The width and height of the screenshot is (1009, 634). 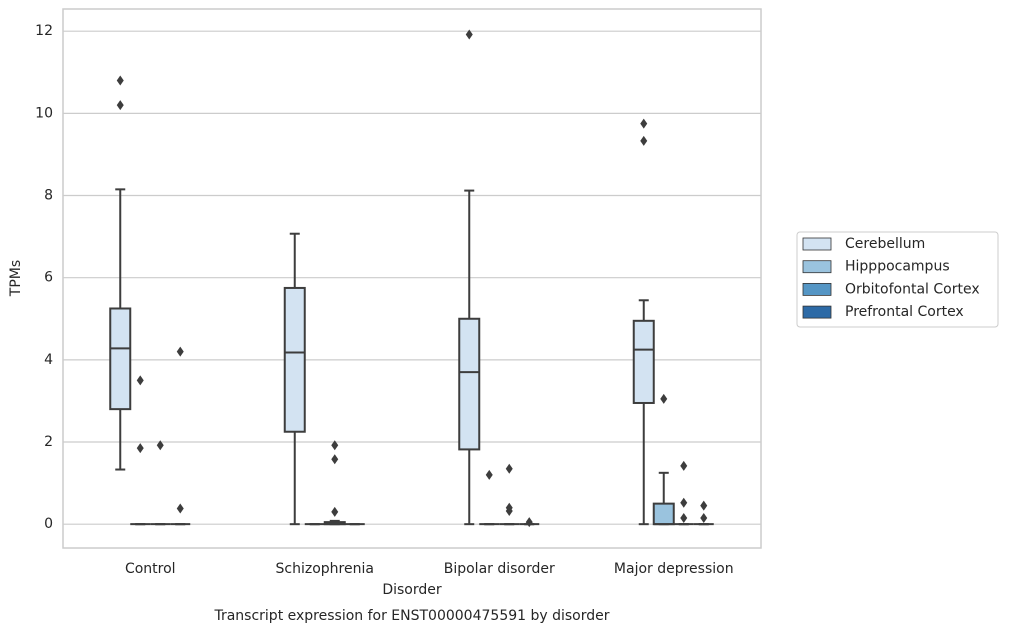 What do you see at coordinates (48, 442) in the screenshot?
I see `y-tick-label: 2` at bounding box center [48, 442].